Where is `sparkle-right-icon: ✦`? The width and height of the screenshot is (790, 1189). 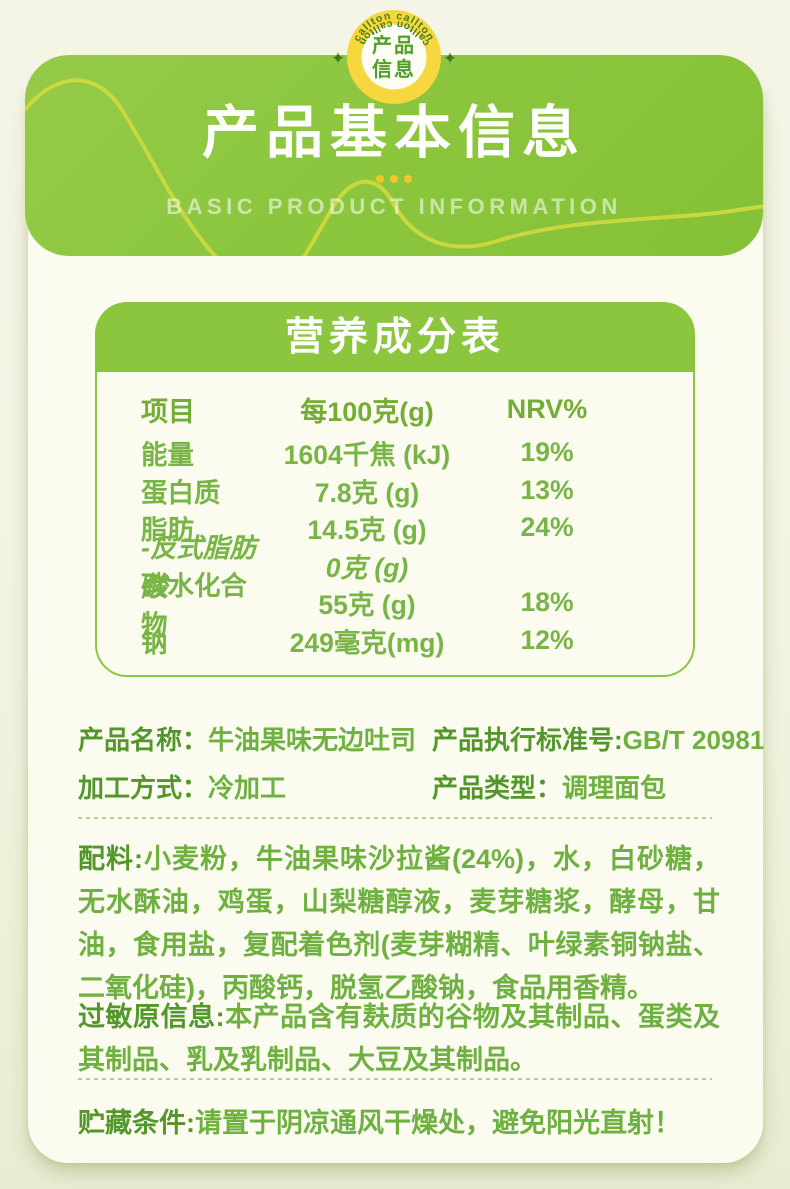 sparkle-right-icon: ✦ is located at coordinates (450, 58).